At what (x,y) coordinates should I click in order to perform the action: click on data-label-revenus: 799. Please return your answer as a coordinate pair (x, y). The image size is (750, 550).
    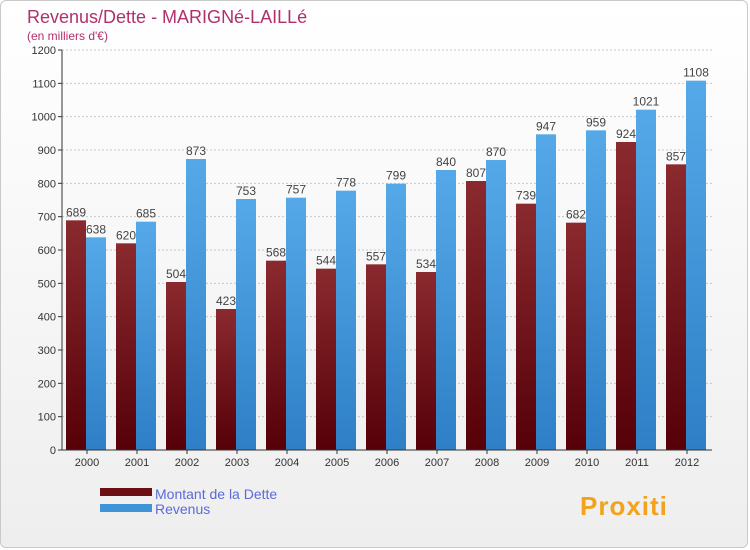
    Looking at the image, I should click on (396, 176).